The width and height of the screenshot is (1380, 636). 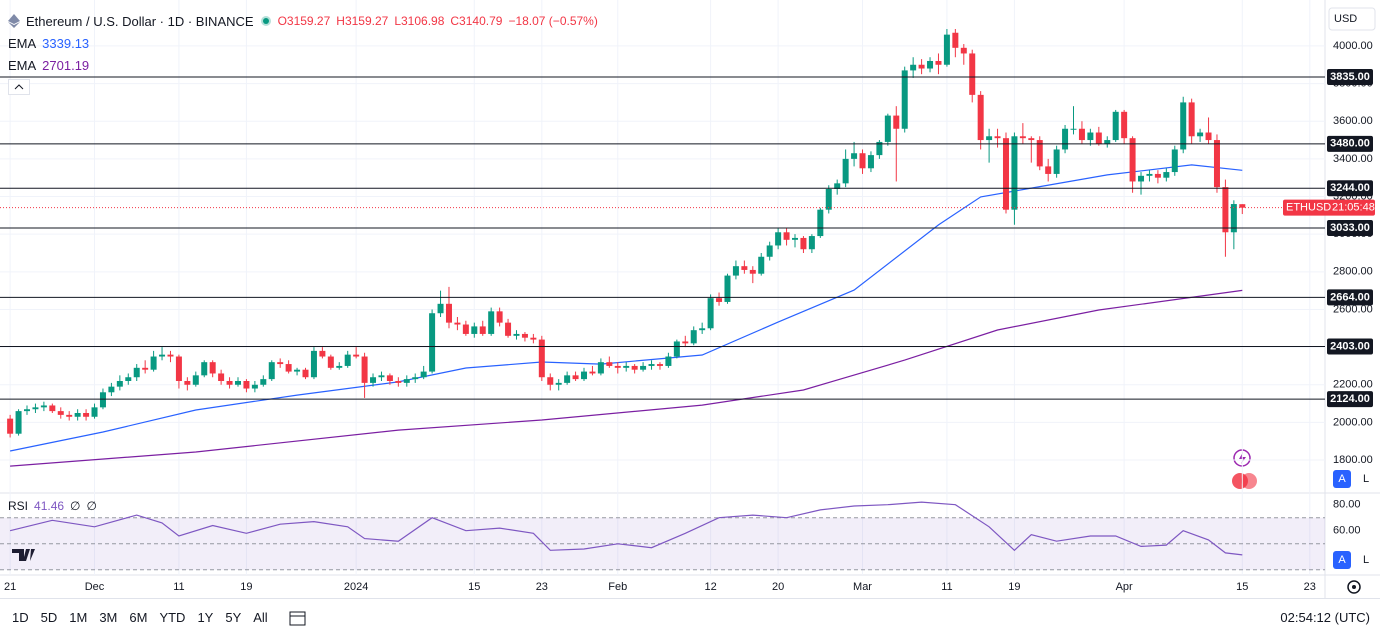 What do you see at coordinates (49, 617) in the screenshot?
I see `range-button: 5D` at bounding box center [49, 617].